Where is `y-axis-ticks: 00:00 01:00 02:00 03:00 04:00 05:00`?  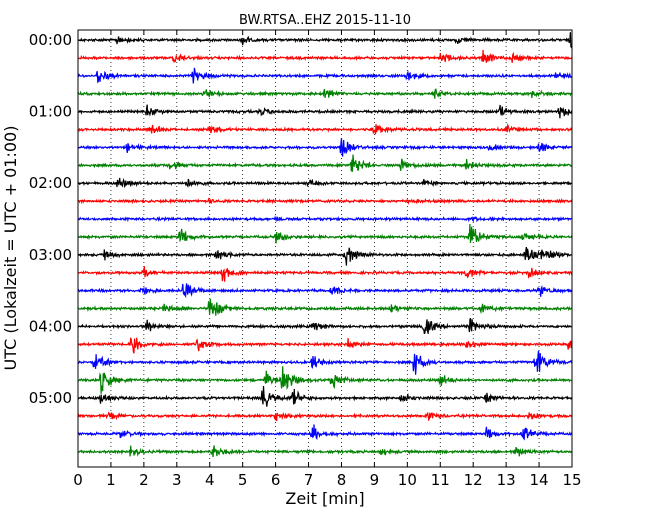
y-axis-ticks: 00:00 01:00 02:00 03:00 04:00 05:00 is located at coordinates (56, 219).